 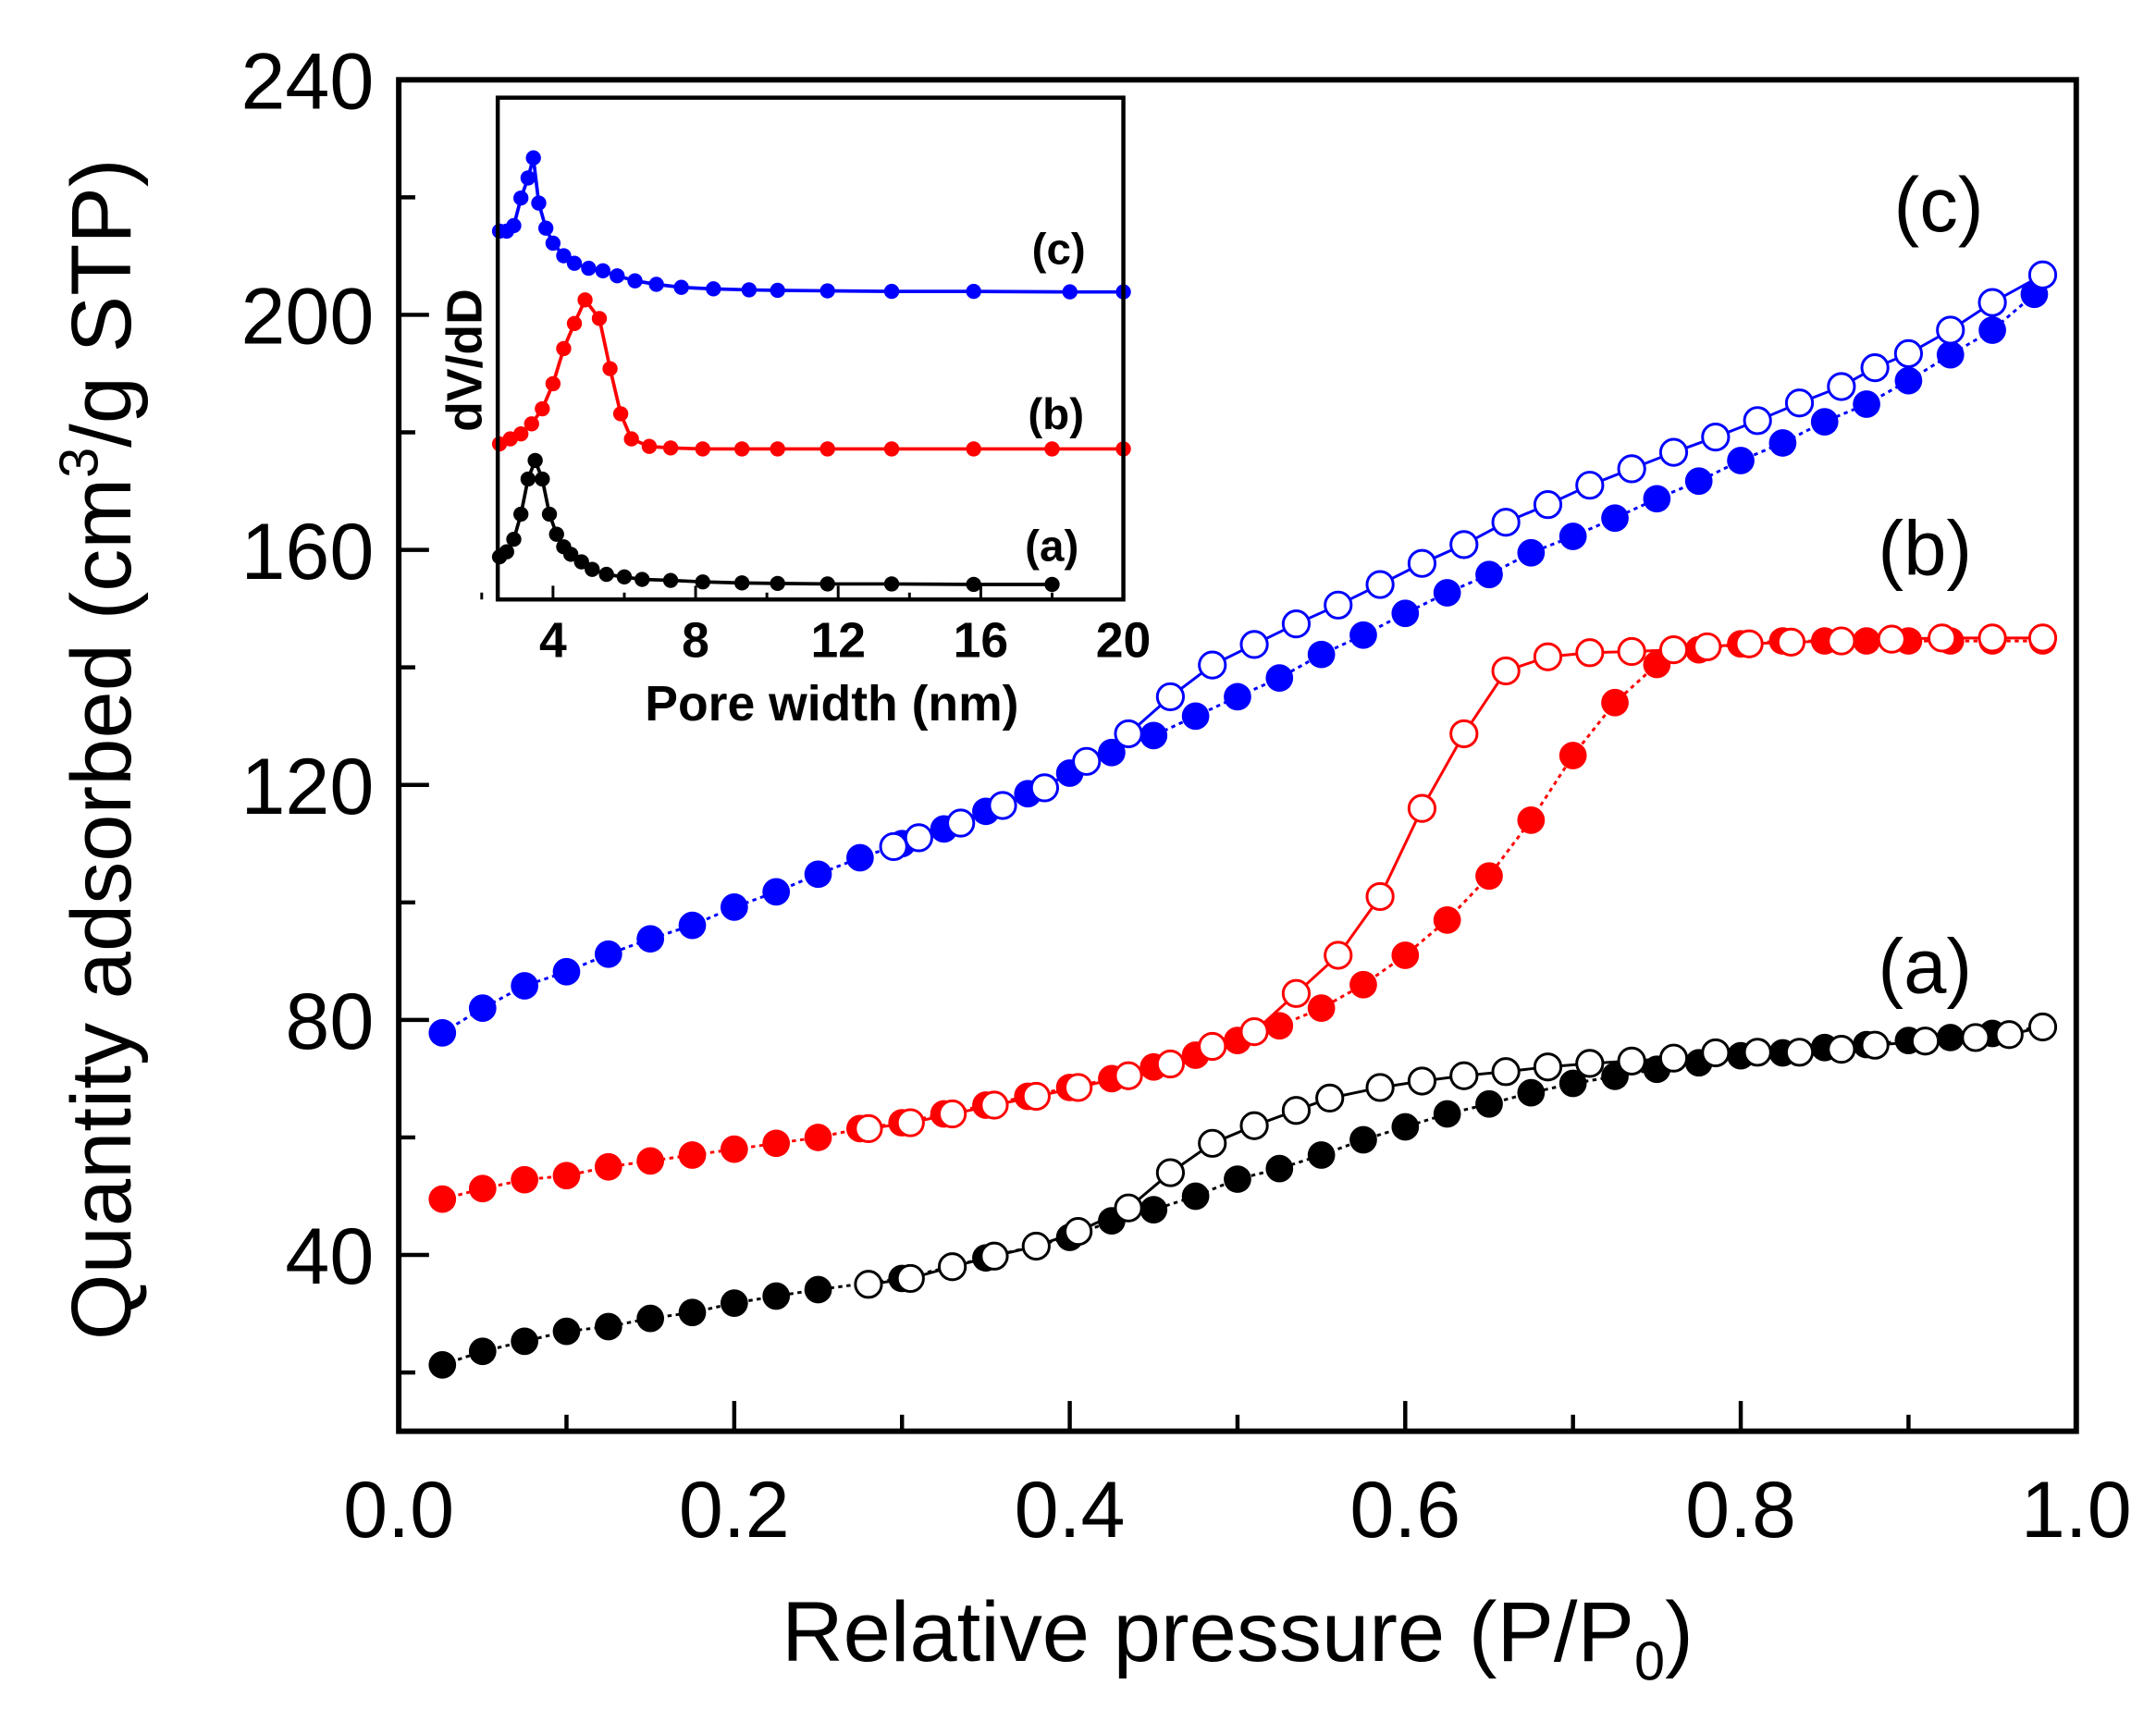 What do you see at coordinates (1056, 415) in the screenshot?
I see `inset-curve-label-b: (b)` at bounding box center [1056, 415].